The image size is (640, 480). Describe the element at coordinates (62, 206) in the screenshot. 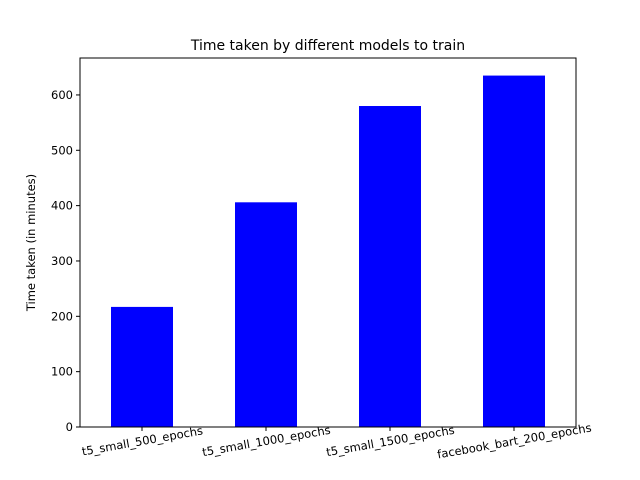

I see `y-tick-label: 400` at that location.